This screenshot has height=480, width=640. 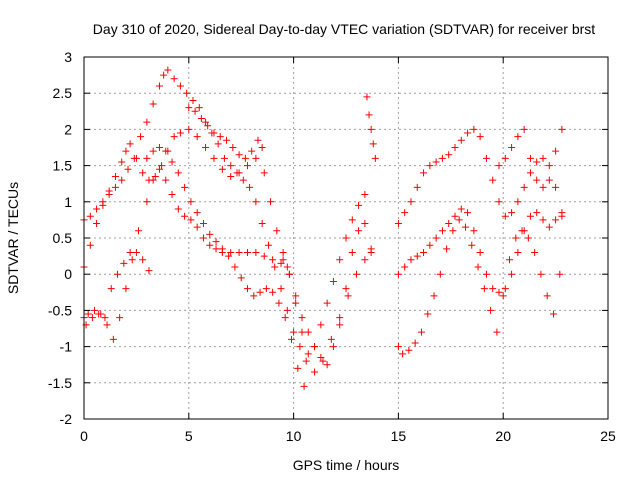 What do you see at coordinates (84, 436) in the screenshot?
I see `x-tick-label: 0` at bounding box center [84, 436].